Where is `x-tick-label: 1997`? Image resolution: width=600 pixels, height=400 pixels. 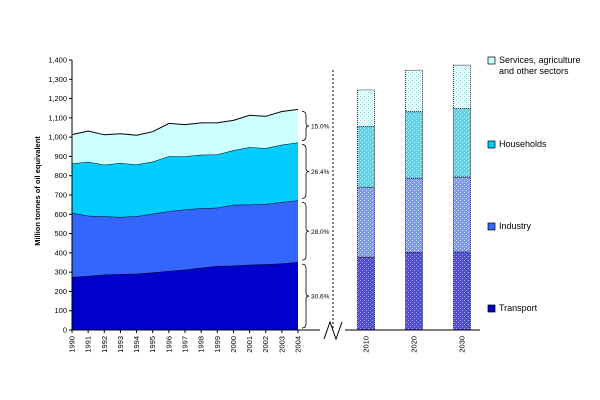
x-tick-label: 1997 is located at coordinates (185, 344).